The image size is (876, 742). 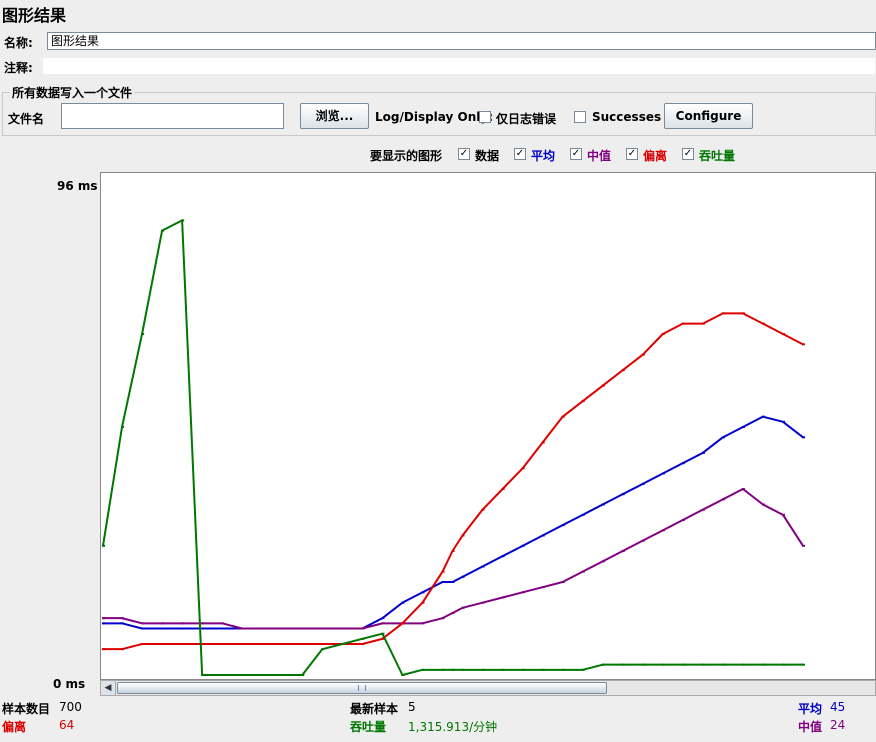 What do you see at coordinates (580, 117) in the screenshot?
I see `successes-checkbox` at bounding box center [580, 117].